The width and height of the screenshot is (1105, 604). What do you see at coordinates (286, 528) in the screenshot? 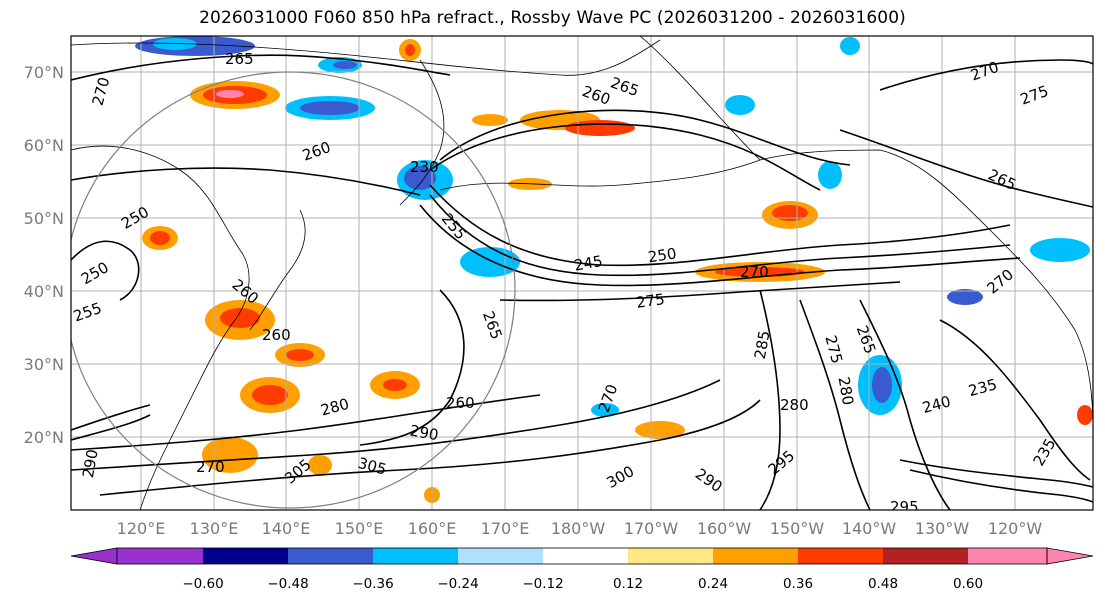
I see `longitude-label: 140°E` at bounding box center [286, 528].